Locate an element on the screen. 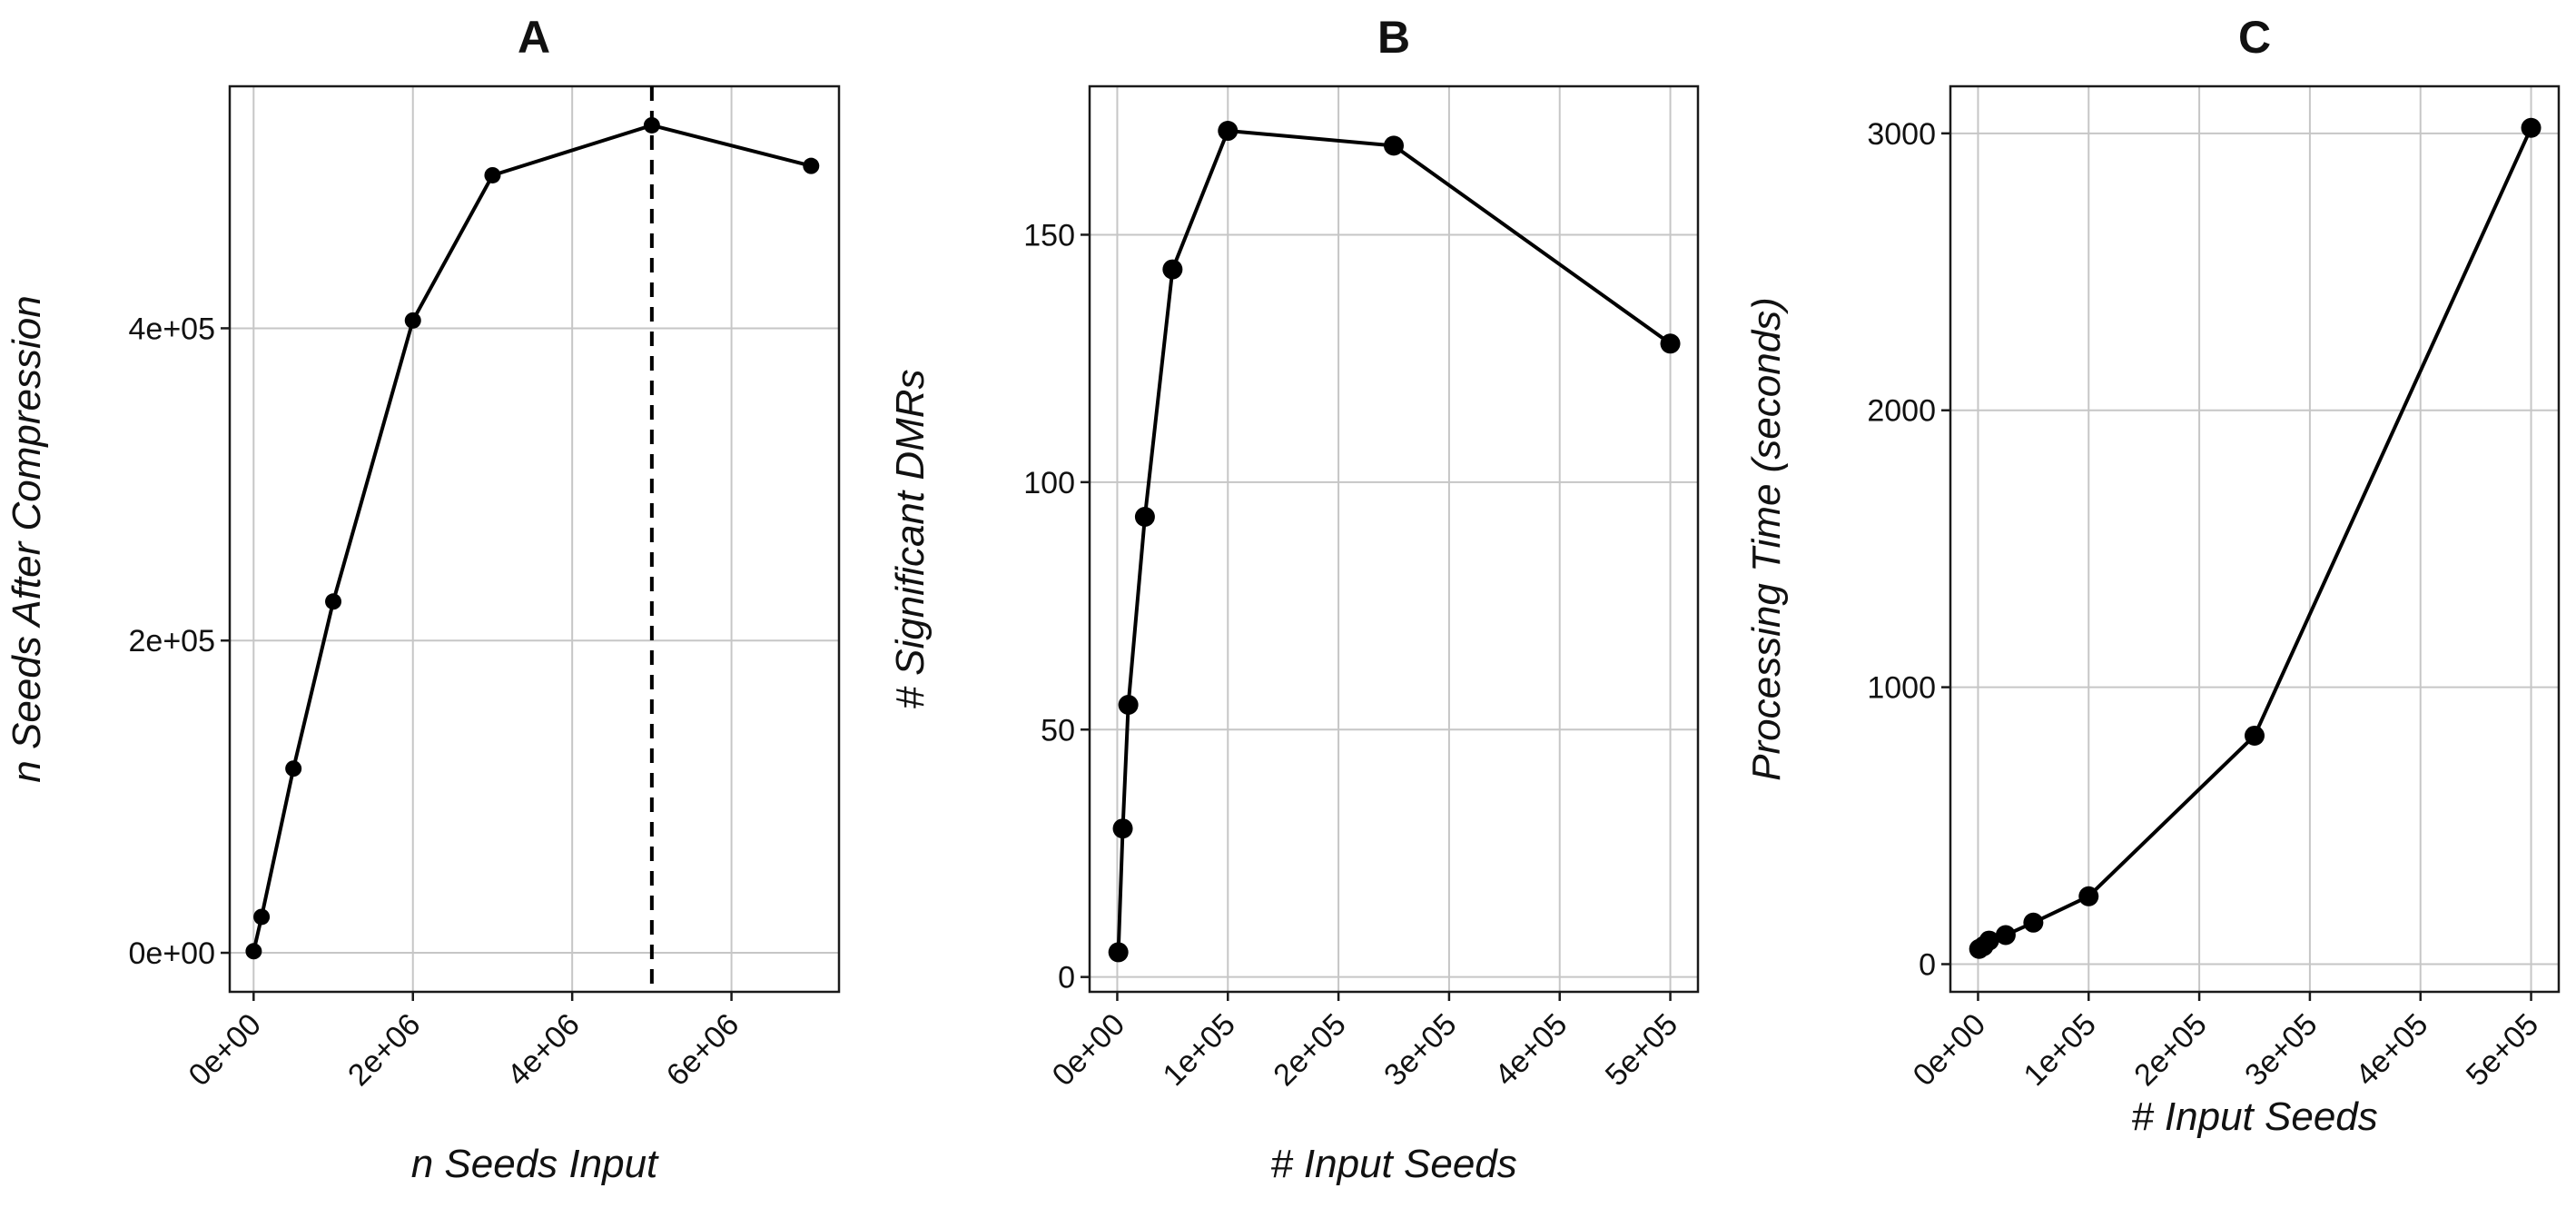 The image size is (2576, 1218). y-axis-title: Processing Time (seconds) is located at coordinates (1766, 539).